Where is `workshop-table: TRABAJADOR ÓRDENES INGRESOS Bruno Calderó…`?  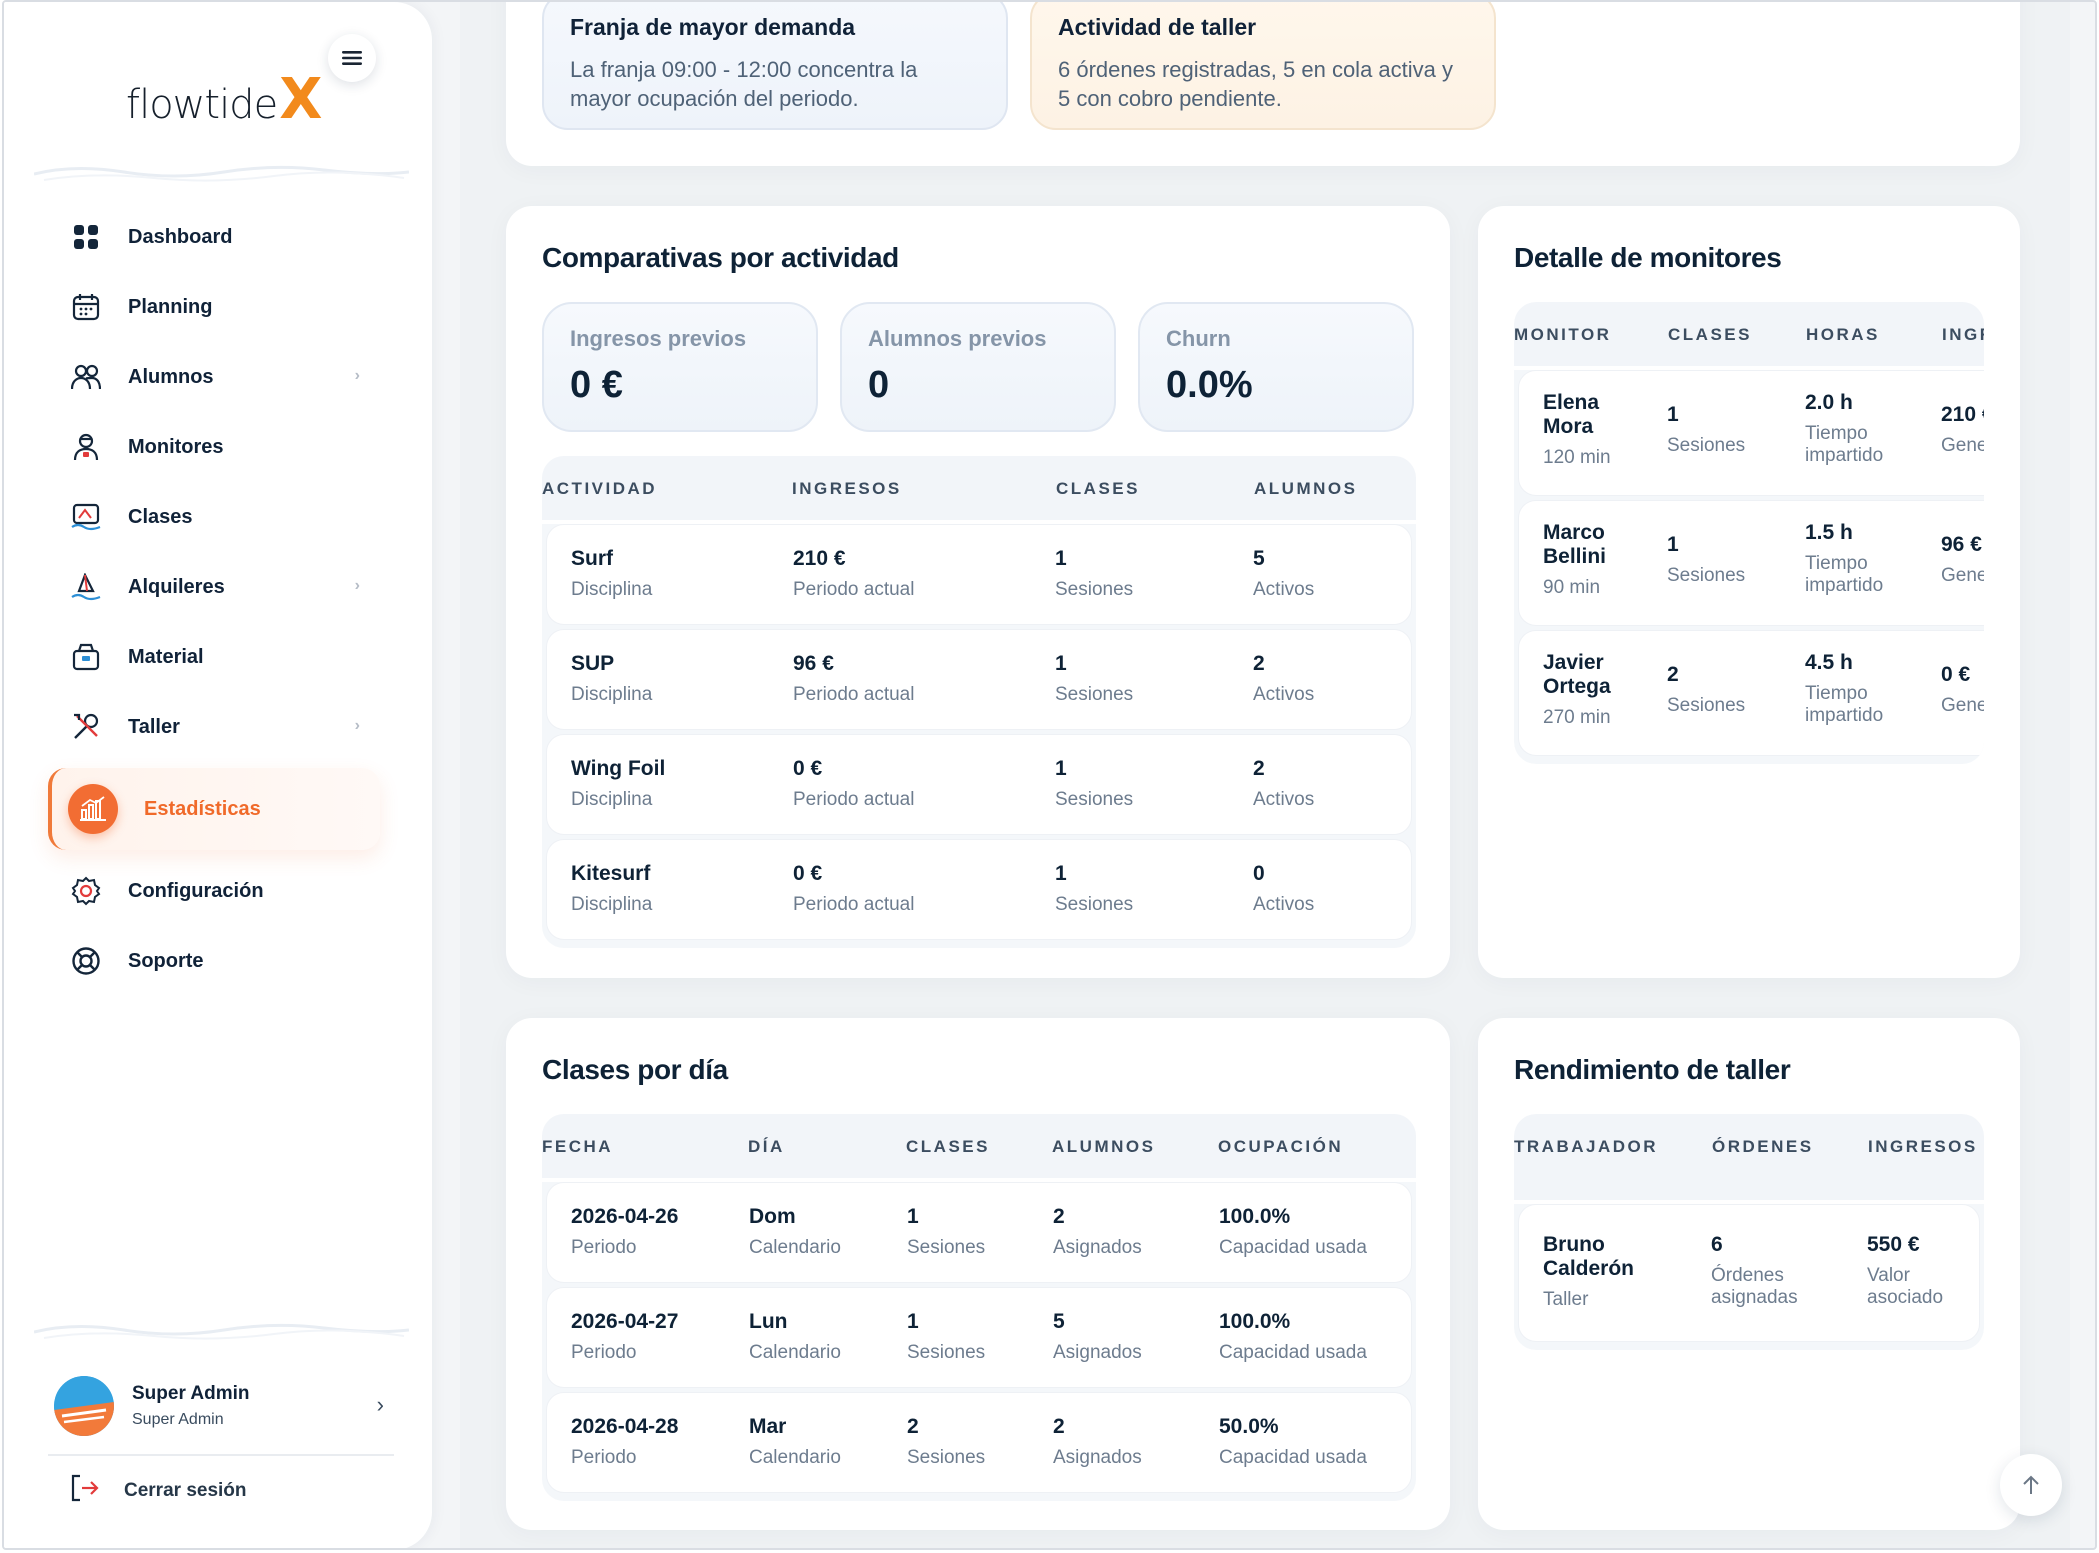
workshop-table: TRABAJADOR ÓRDENES INGRESOS Bruno Calderó… is located at coordinates (1749, 1232).